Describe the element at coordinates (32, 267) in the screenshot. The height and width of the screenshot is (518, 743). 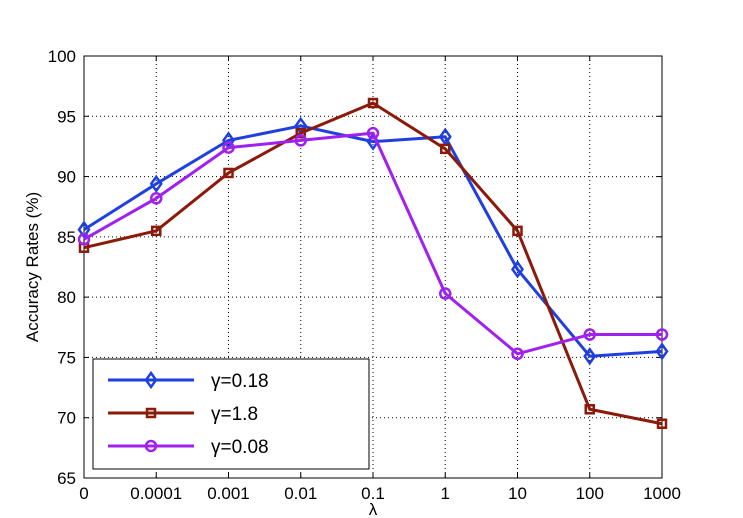
I see `y-axis-label: Accuracy Rates (%)` at that location.